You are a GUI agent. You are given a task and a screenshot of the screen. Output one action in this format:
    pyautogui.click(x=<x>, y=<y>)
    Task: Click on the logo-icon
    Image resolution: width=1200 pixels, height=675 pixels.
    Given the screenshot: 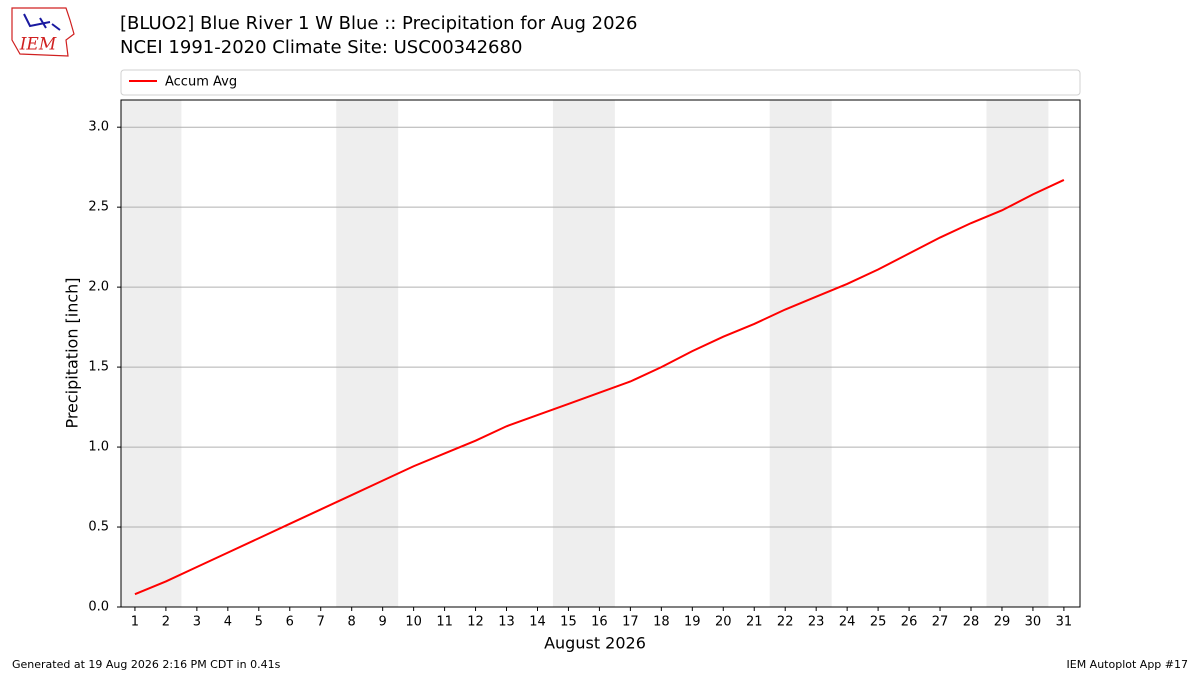 What is the action you would take?
    pyautogui.click(x=42, y=22)
    